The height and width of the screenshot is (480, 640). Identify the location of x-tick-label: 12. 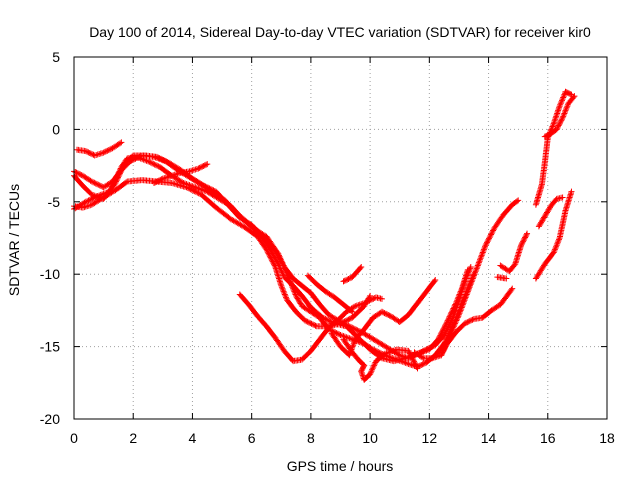
(430, 438).